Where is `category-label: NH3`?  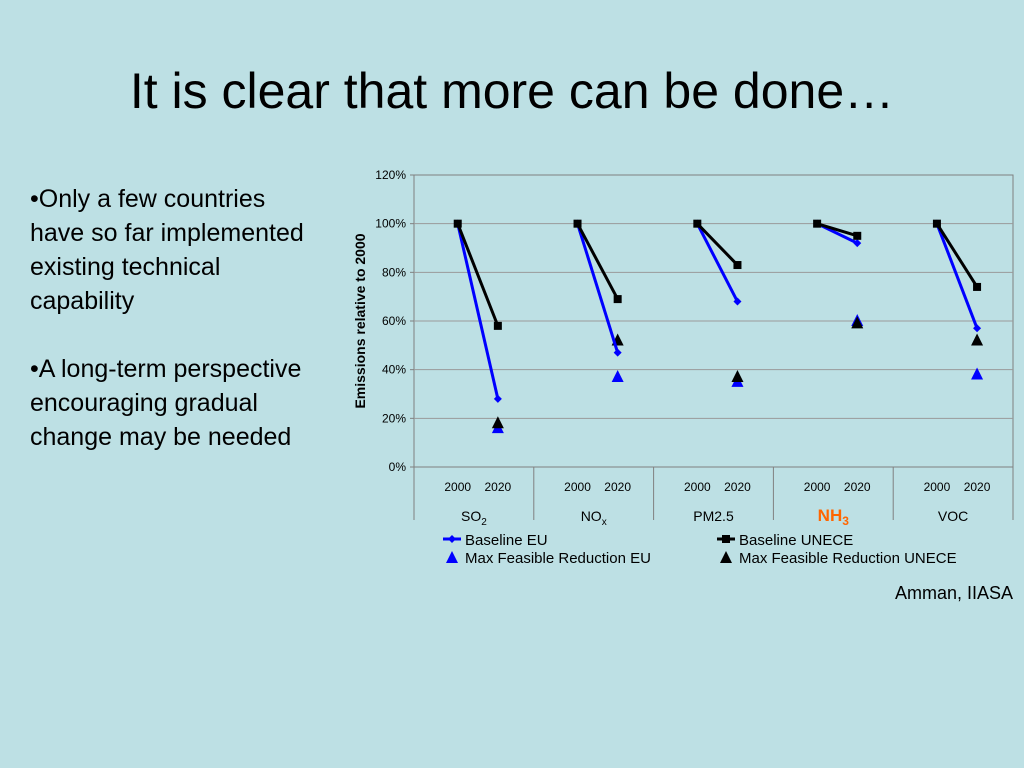
category-label: NH3 is located at coordinates (834, 517).